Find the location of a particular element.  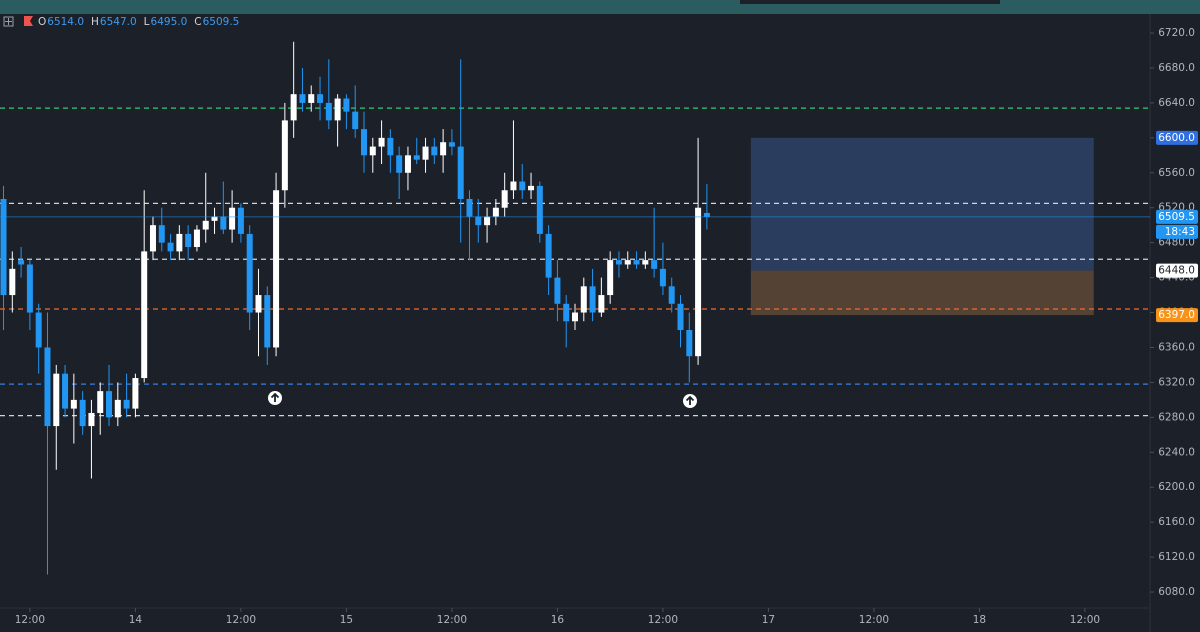

x-tick-label: 16 is located at coordinates (558, 620).